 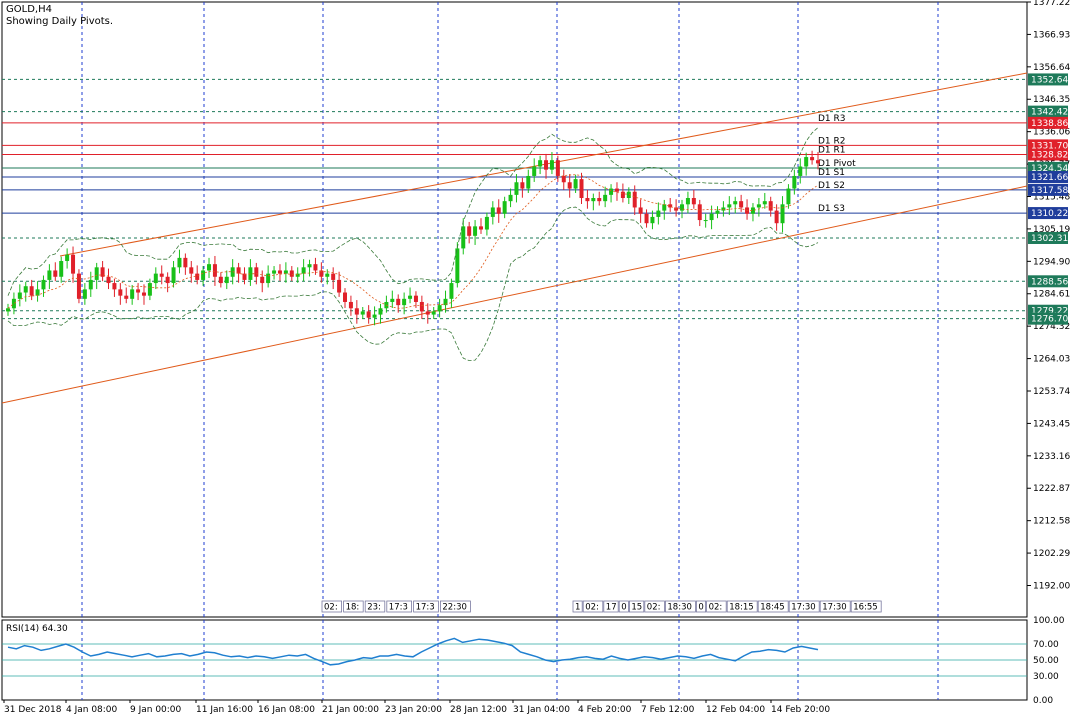 I want to click on rsi-tick-label: 100.00, so click(x=1049, y=621).